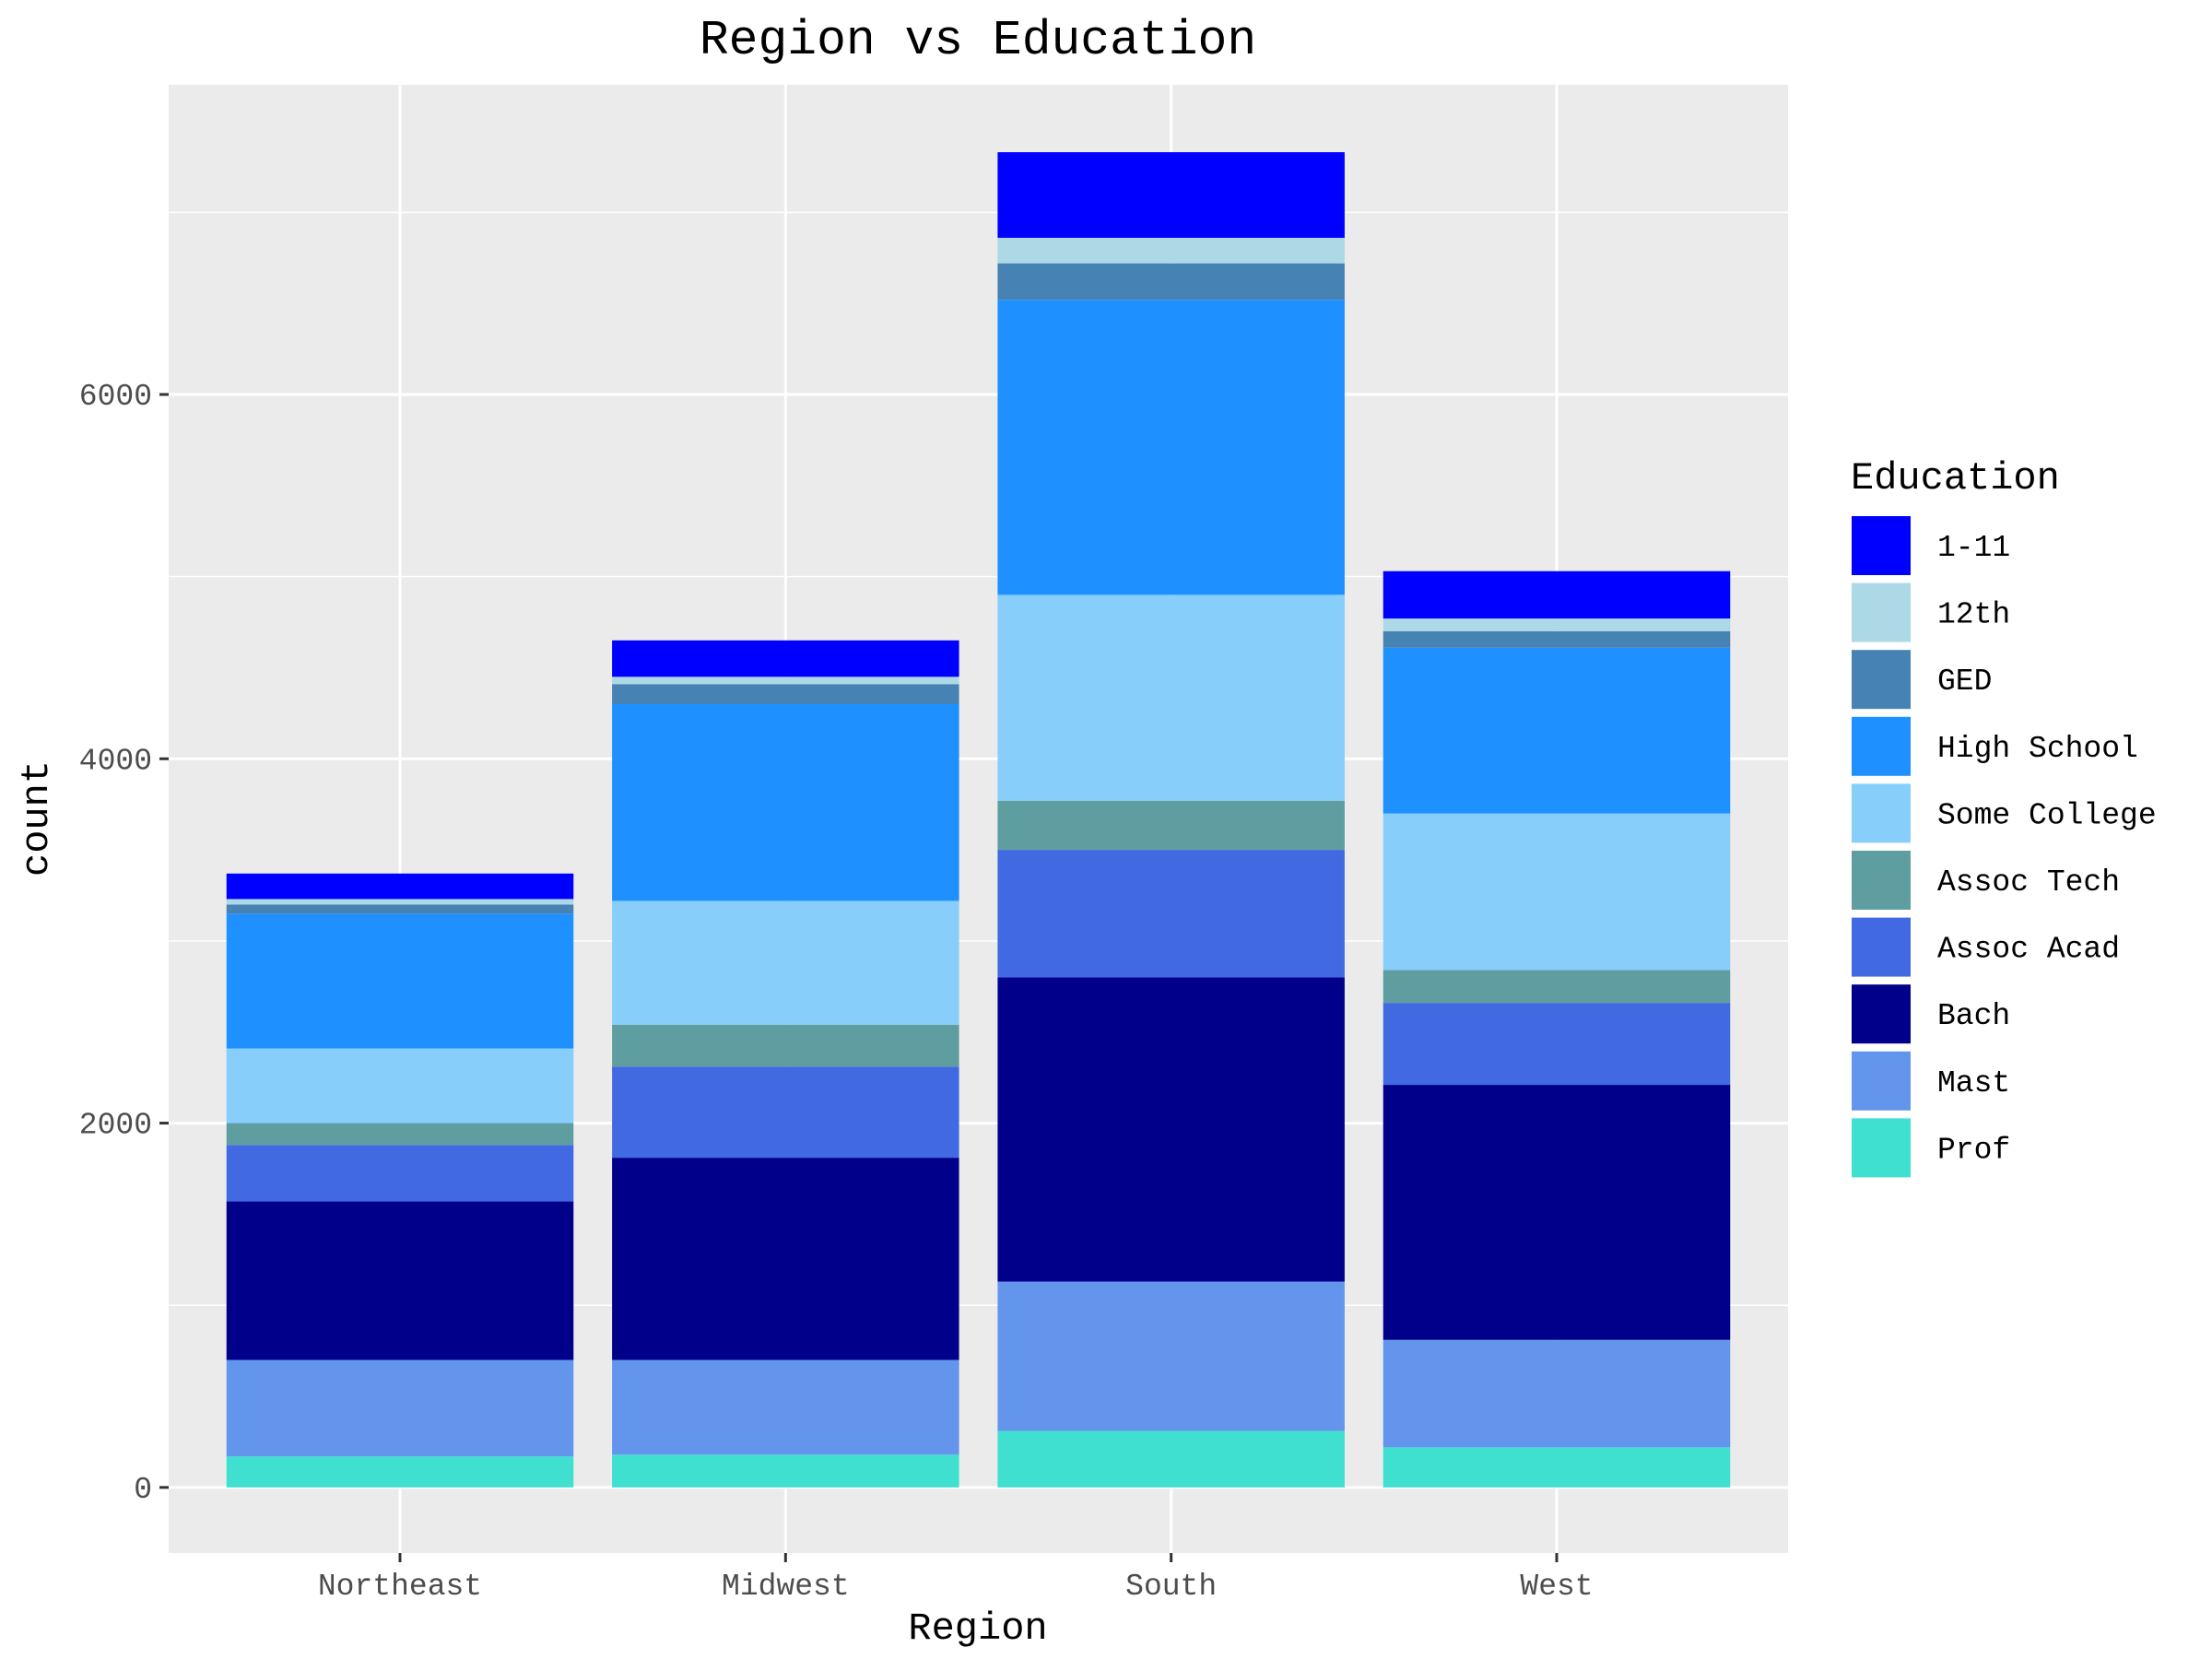 This screenshot has height=1659, width=2212. I want to click on legend-label: Assoc Acad, so click(2028, 950).